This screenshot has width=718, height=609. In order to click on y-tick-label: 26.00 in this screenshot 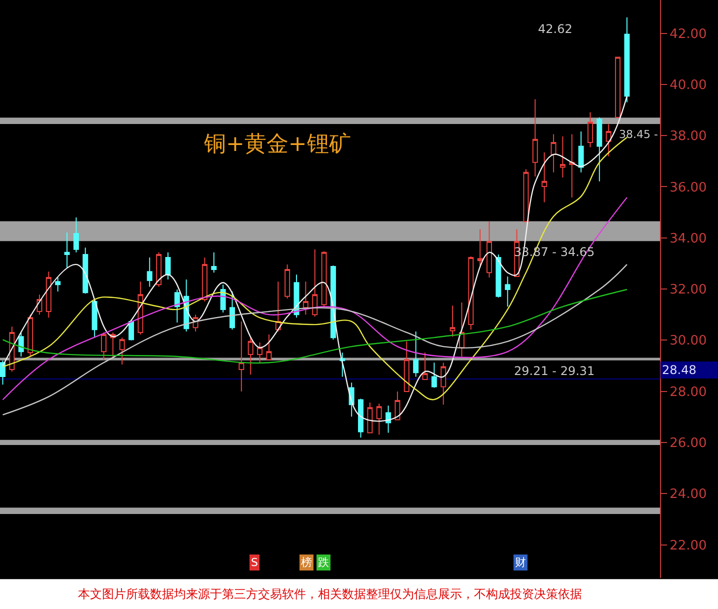, I will do `click(688, 443)`.